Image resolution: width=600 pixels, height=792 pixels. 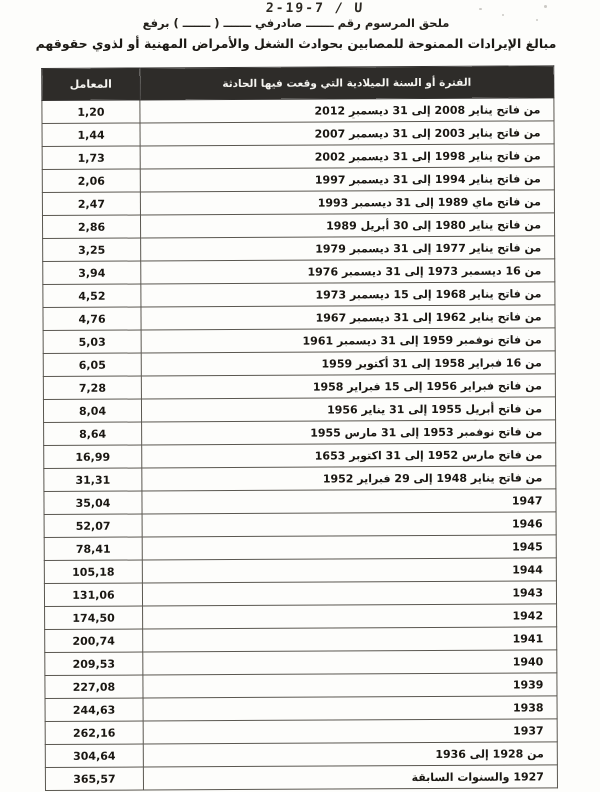 I want to click on period-cell: 1938, so click(x=350, y=708).